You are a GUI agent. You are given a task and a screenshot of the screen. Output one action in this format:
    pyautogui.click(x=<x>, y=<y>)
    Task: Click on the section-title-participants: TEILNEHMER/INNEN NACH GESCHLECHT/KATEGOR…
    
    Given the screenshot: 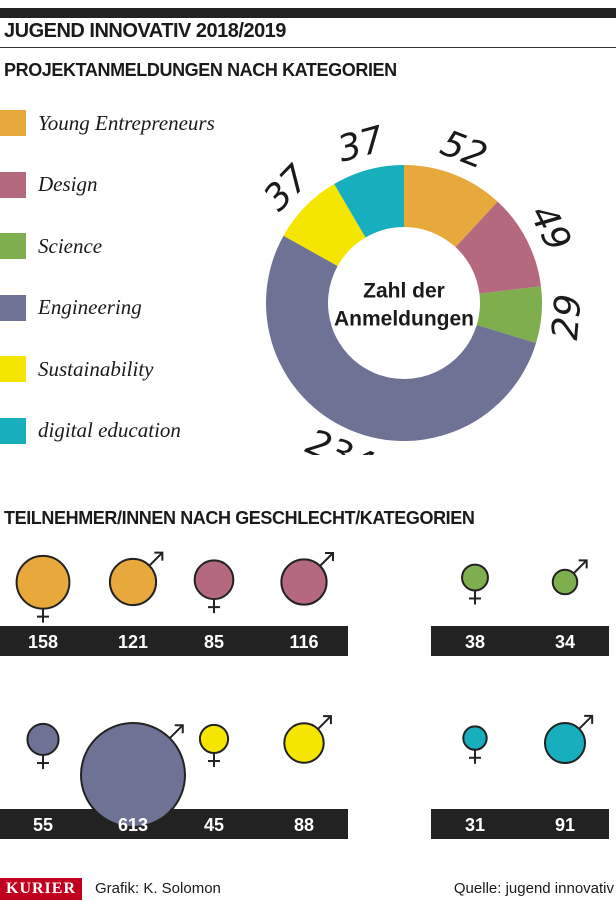 What is the action you would take?
    pyautogui.click(x=239, y=518)
    